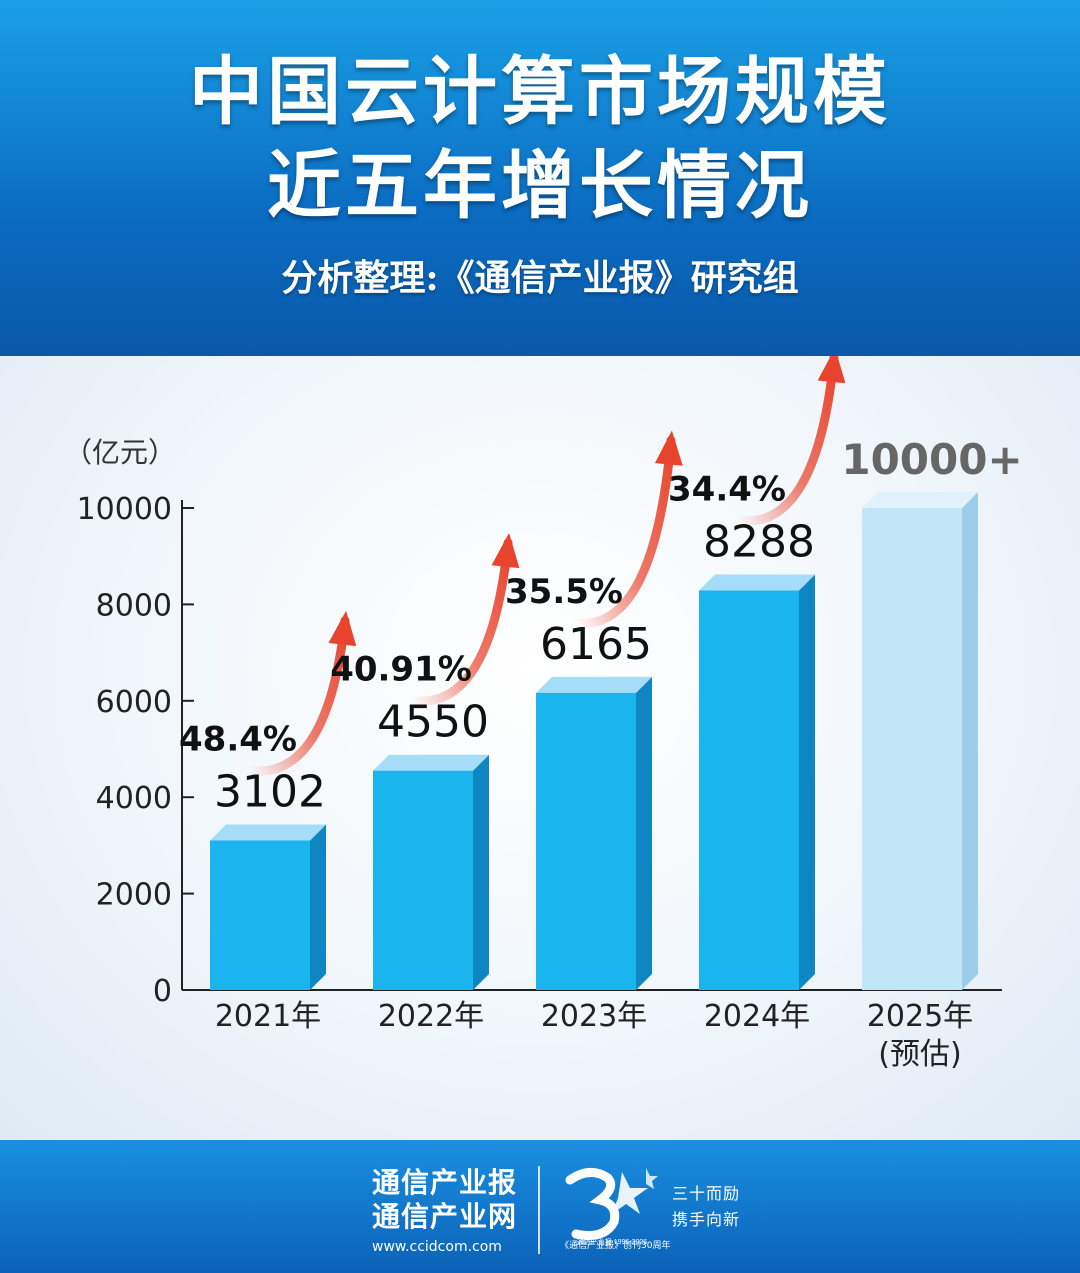 The height and width of the screenshot is (1273, 1080). Describe the element at coordinates (445, 1182) in the screenshot. I see `footer-brand-newspaper: 通信产业报` at that location.